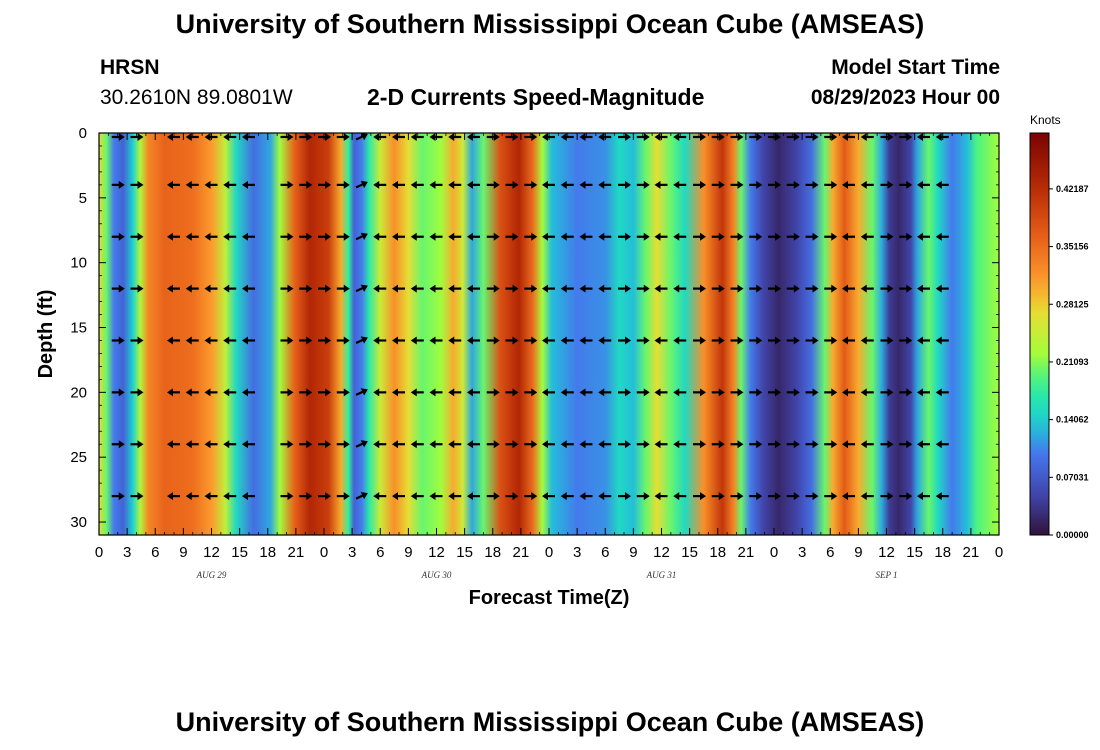 This screenshot has width=1100, height=750. Describe the element at coordinates (78, 328) in the screenshot. I see `y-tick-label: 15` at that location.